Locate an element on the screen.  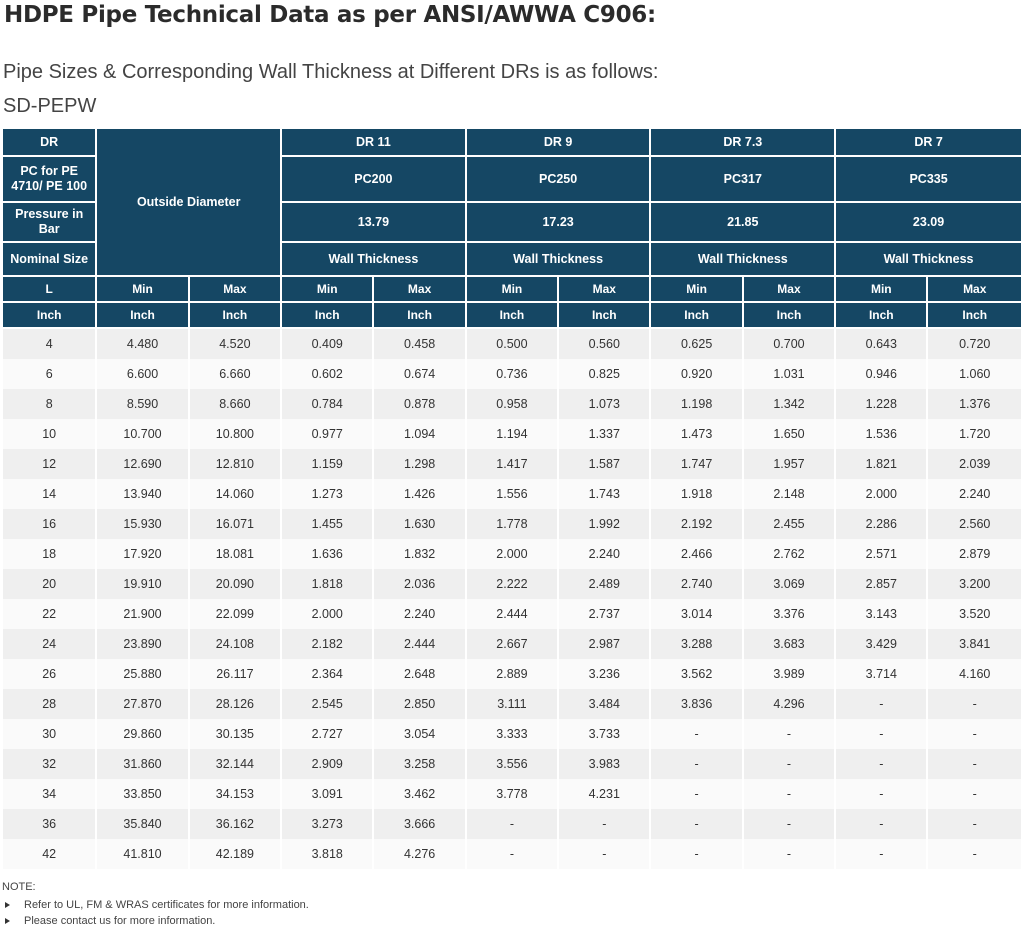
table-cell: 1.743 is located at coordinates (604, 494).